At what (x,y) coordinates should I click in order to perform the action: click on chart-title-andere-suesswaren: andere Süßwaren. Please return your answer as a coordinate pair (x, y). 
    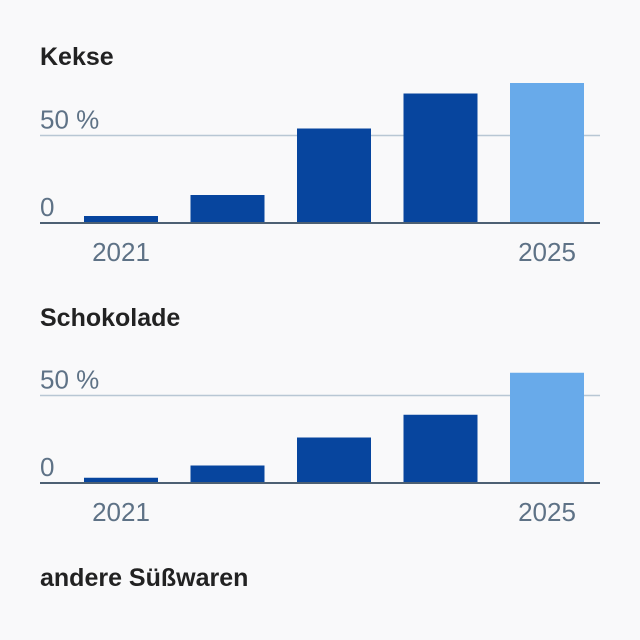
    Looking at the image, I should click on (144, 578).